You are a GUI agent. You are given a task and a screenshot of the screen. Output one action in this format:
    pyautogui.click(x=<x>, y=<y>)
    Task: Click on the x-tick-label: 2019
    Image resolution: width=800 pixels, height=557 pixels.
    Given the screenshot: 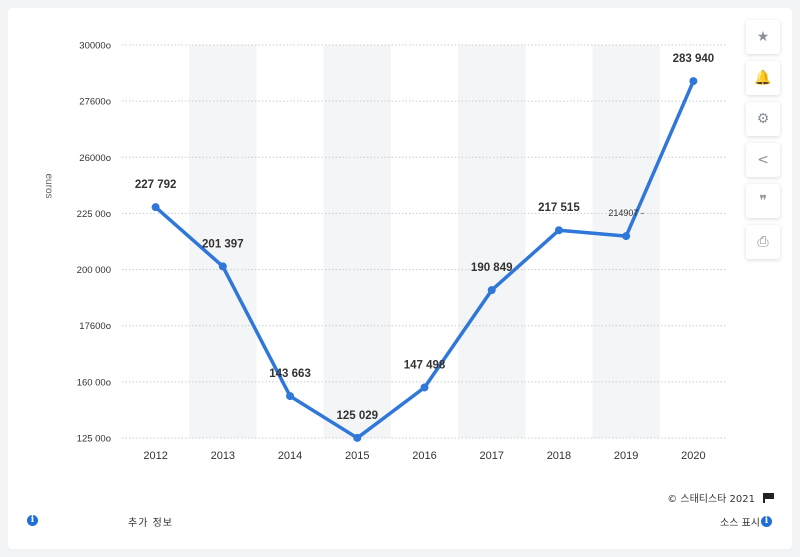 What is the action you would take?
    pyautogui.click(x=626, y=456)
    